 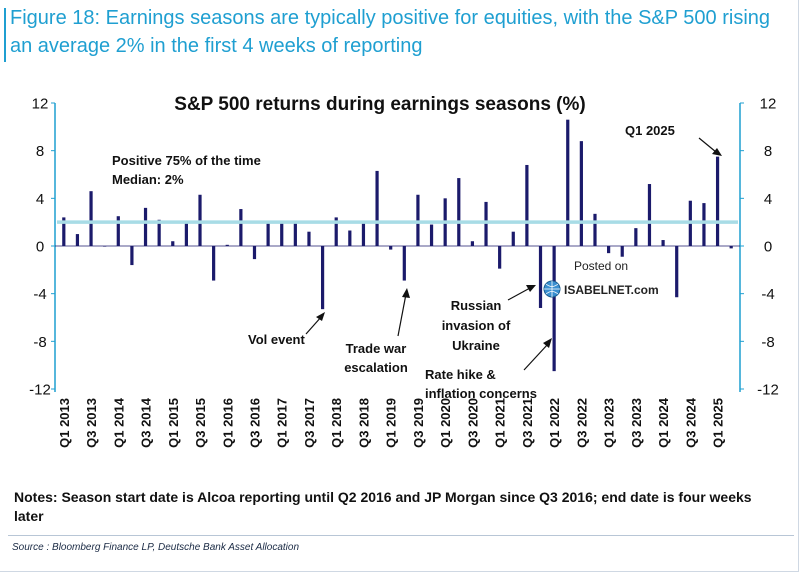 What do you see at coordinates (418, 220) in the screenshot?
I see `bar-q3-2019` at bounding box center [418, 220].